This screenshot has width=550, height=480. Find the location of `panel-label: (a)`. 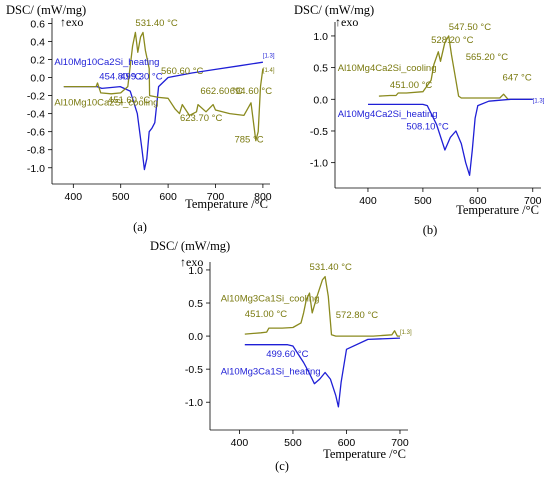

panel-label: (a) is located at coordinates (140, 227).